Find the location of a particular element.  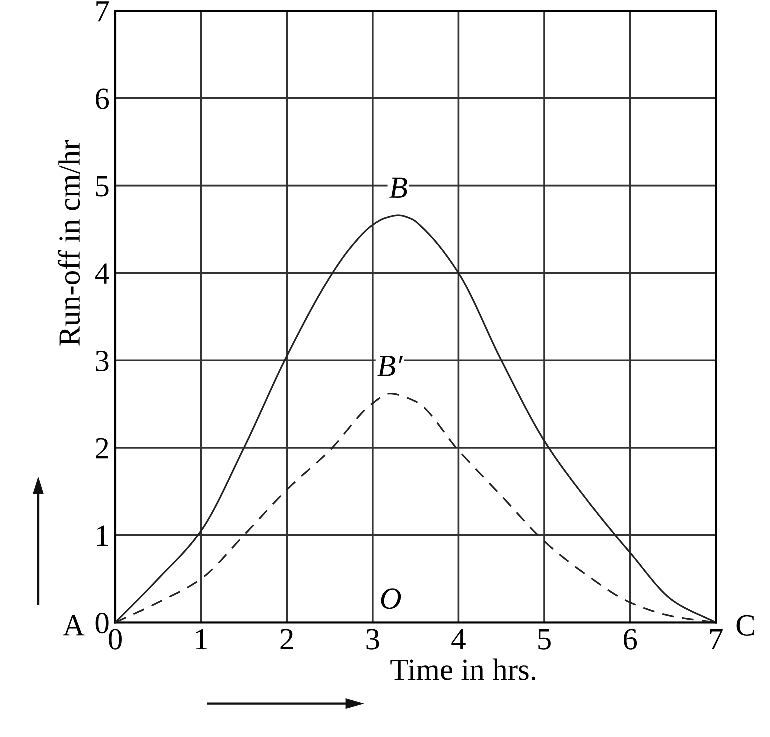

x-axis-title: Time in hrs. is located at coordinates (463, 669).